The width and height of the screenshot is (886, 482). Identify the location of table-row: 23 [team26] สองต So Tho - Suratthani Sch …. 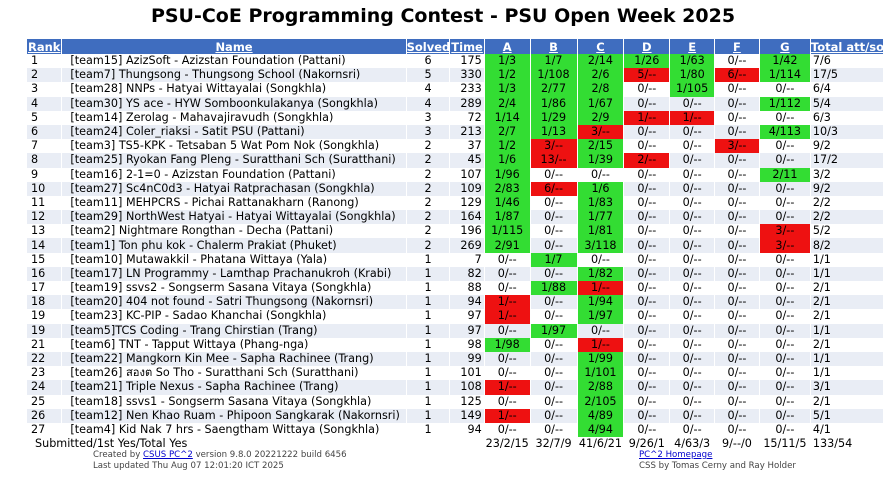
(455, 373).